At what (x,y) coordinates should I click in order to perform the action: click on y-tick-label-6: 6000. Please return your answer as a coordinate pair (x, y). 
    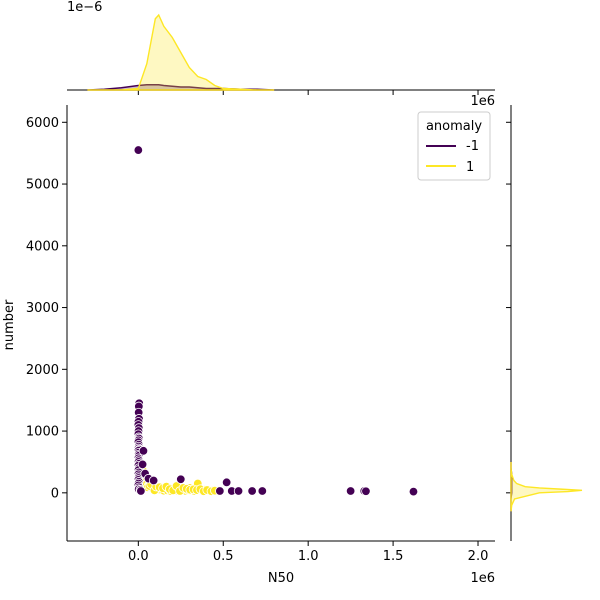
    Looking at the image, I should click on (42, 123).